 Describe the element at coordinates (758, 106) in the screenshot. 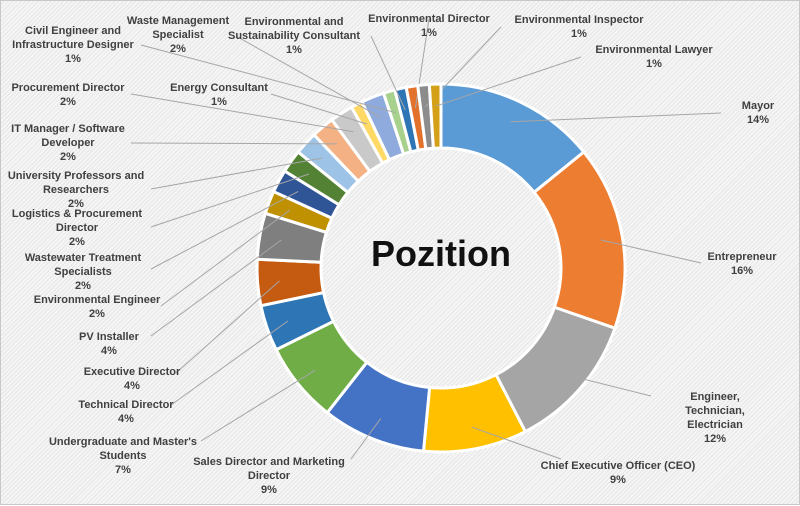

I see `data-label-name: Mayor` at that location.